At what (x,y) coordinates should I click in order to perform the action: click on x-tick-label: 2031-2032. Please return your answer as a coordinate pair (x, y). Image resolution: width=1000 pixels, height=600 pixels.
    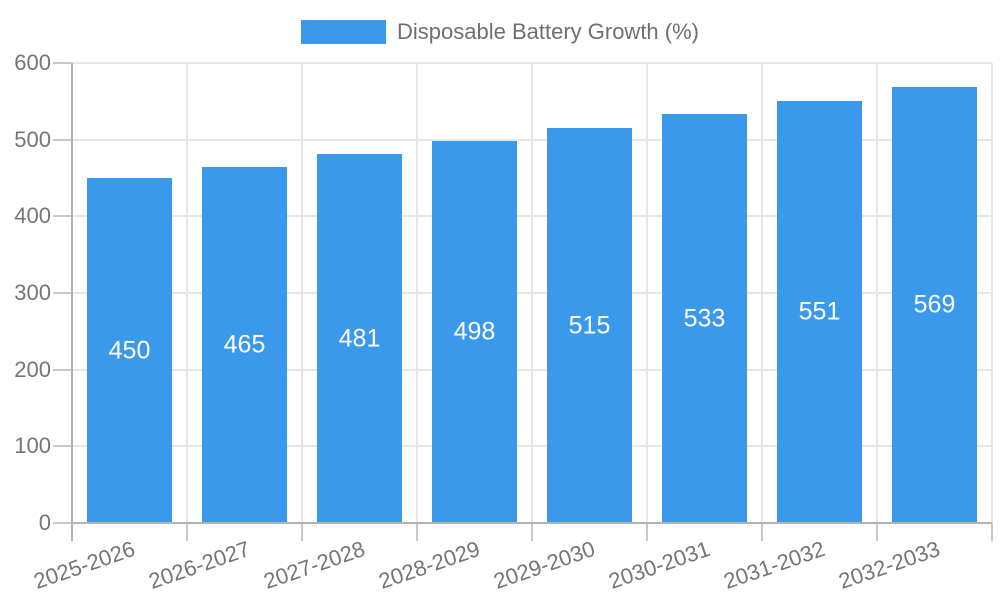
    Looking at the image, I should click on (774, 565).